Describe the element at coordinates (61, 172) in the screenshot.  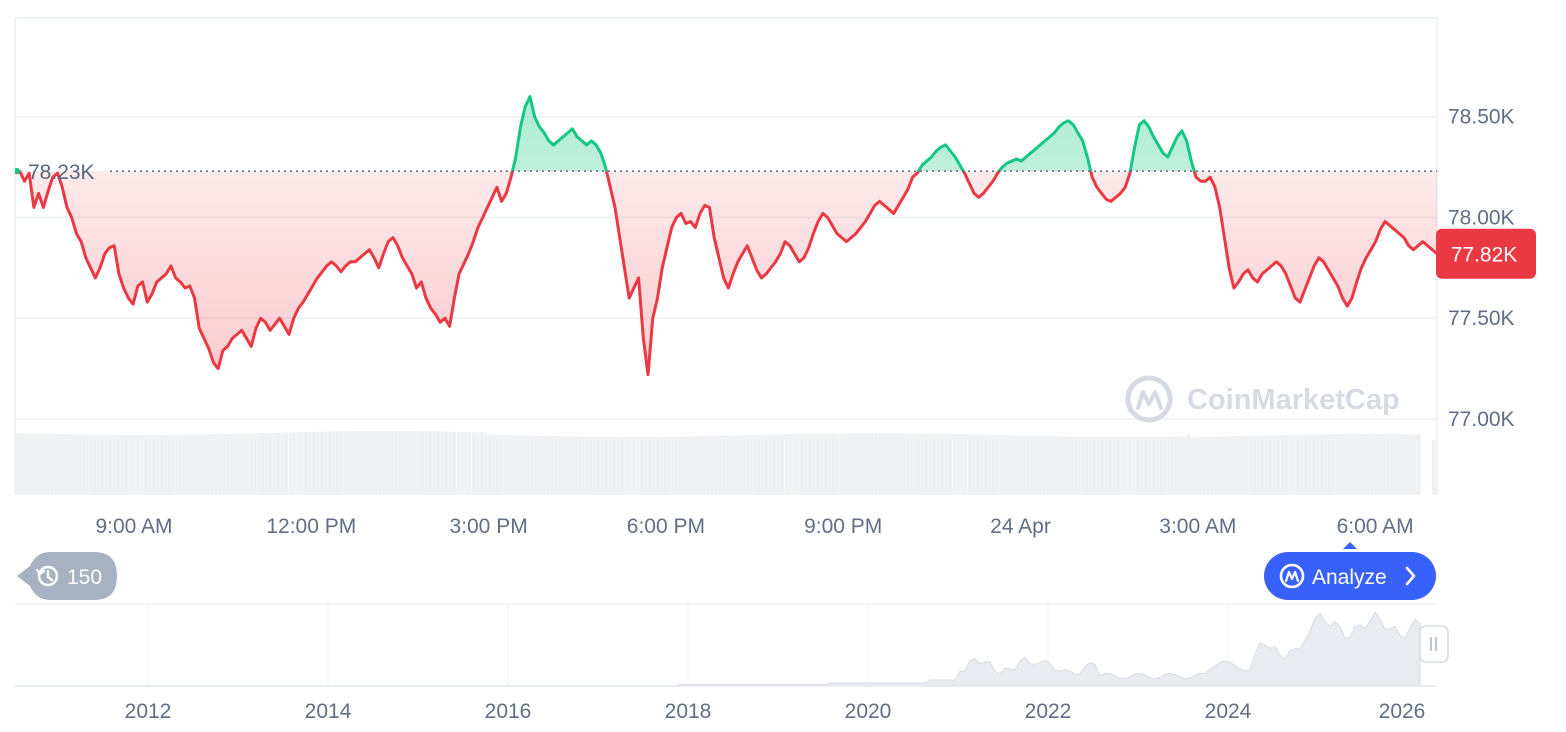
I see `reference-price-label: 78.23K` at that location.